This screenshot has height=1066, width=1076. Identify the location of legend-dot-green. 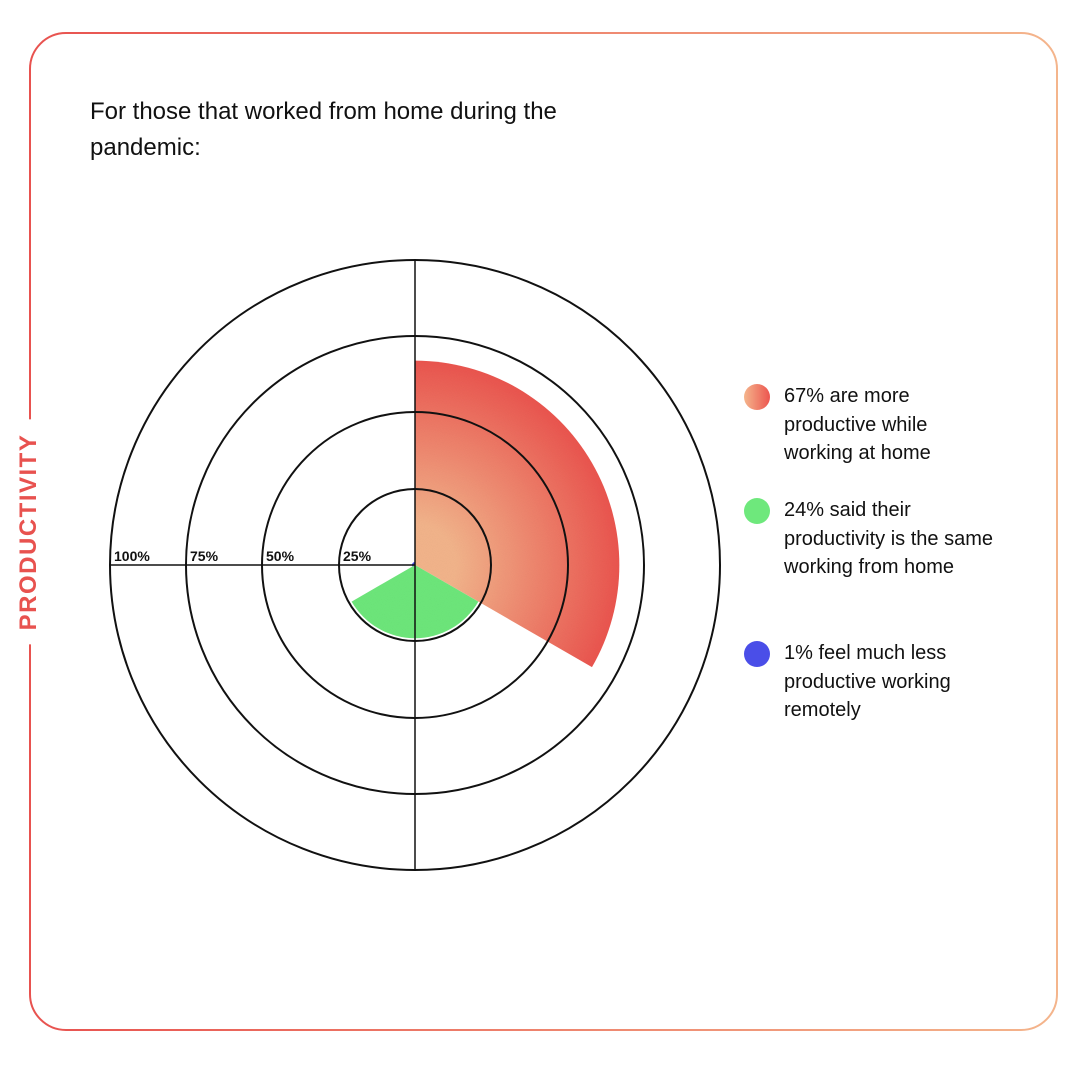
(757, 511).